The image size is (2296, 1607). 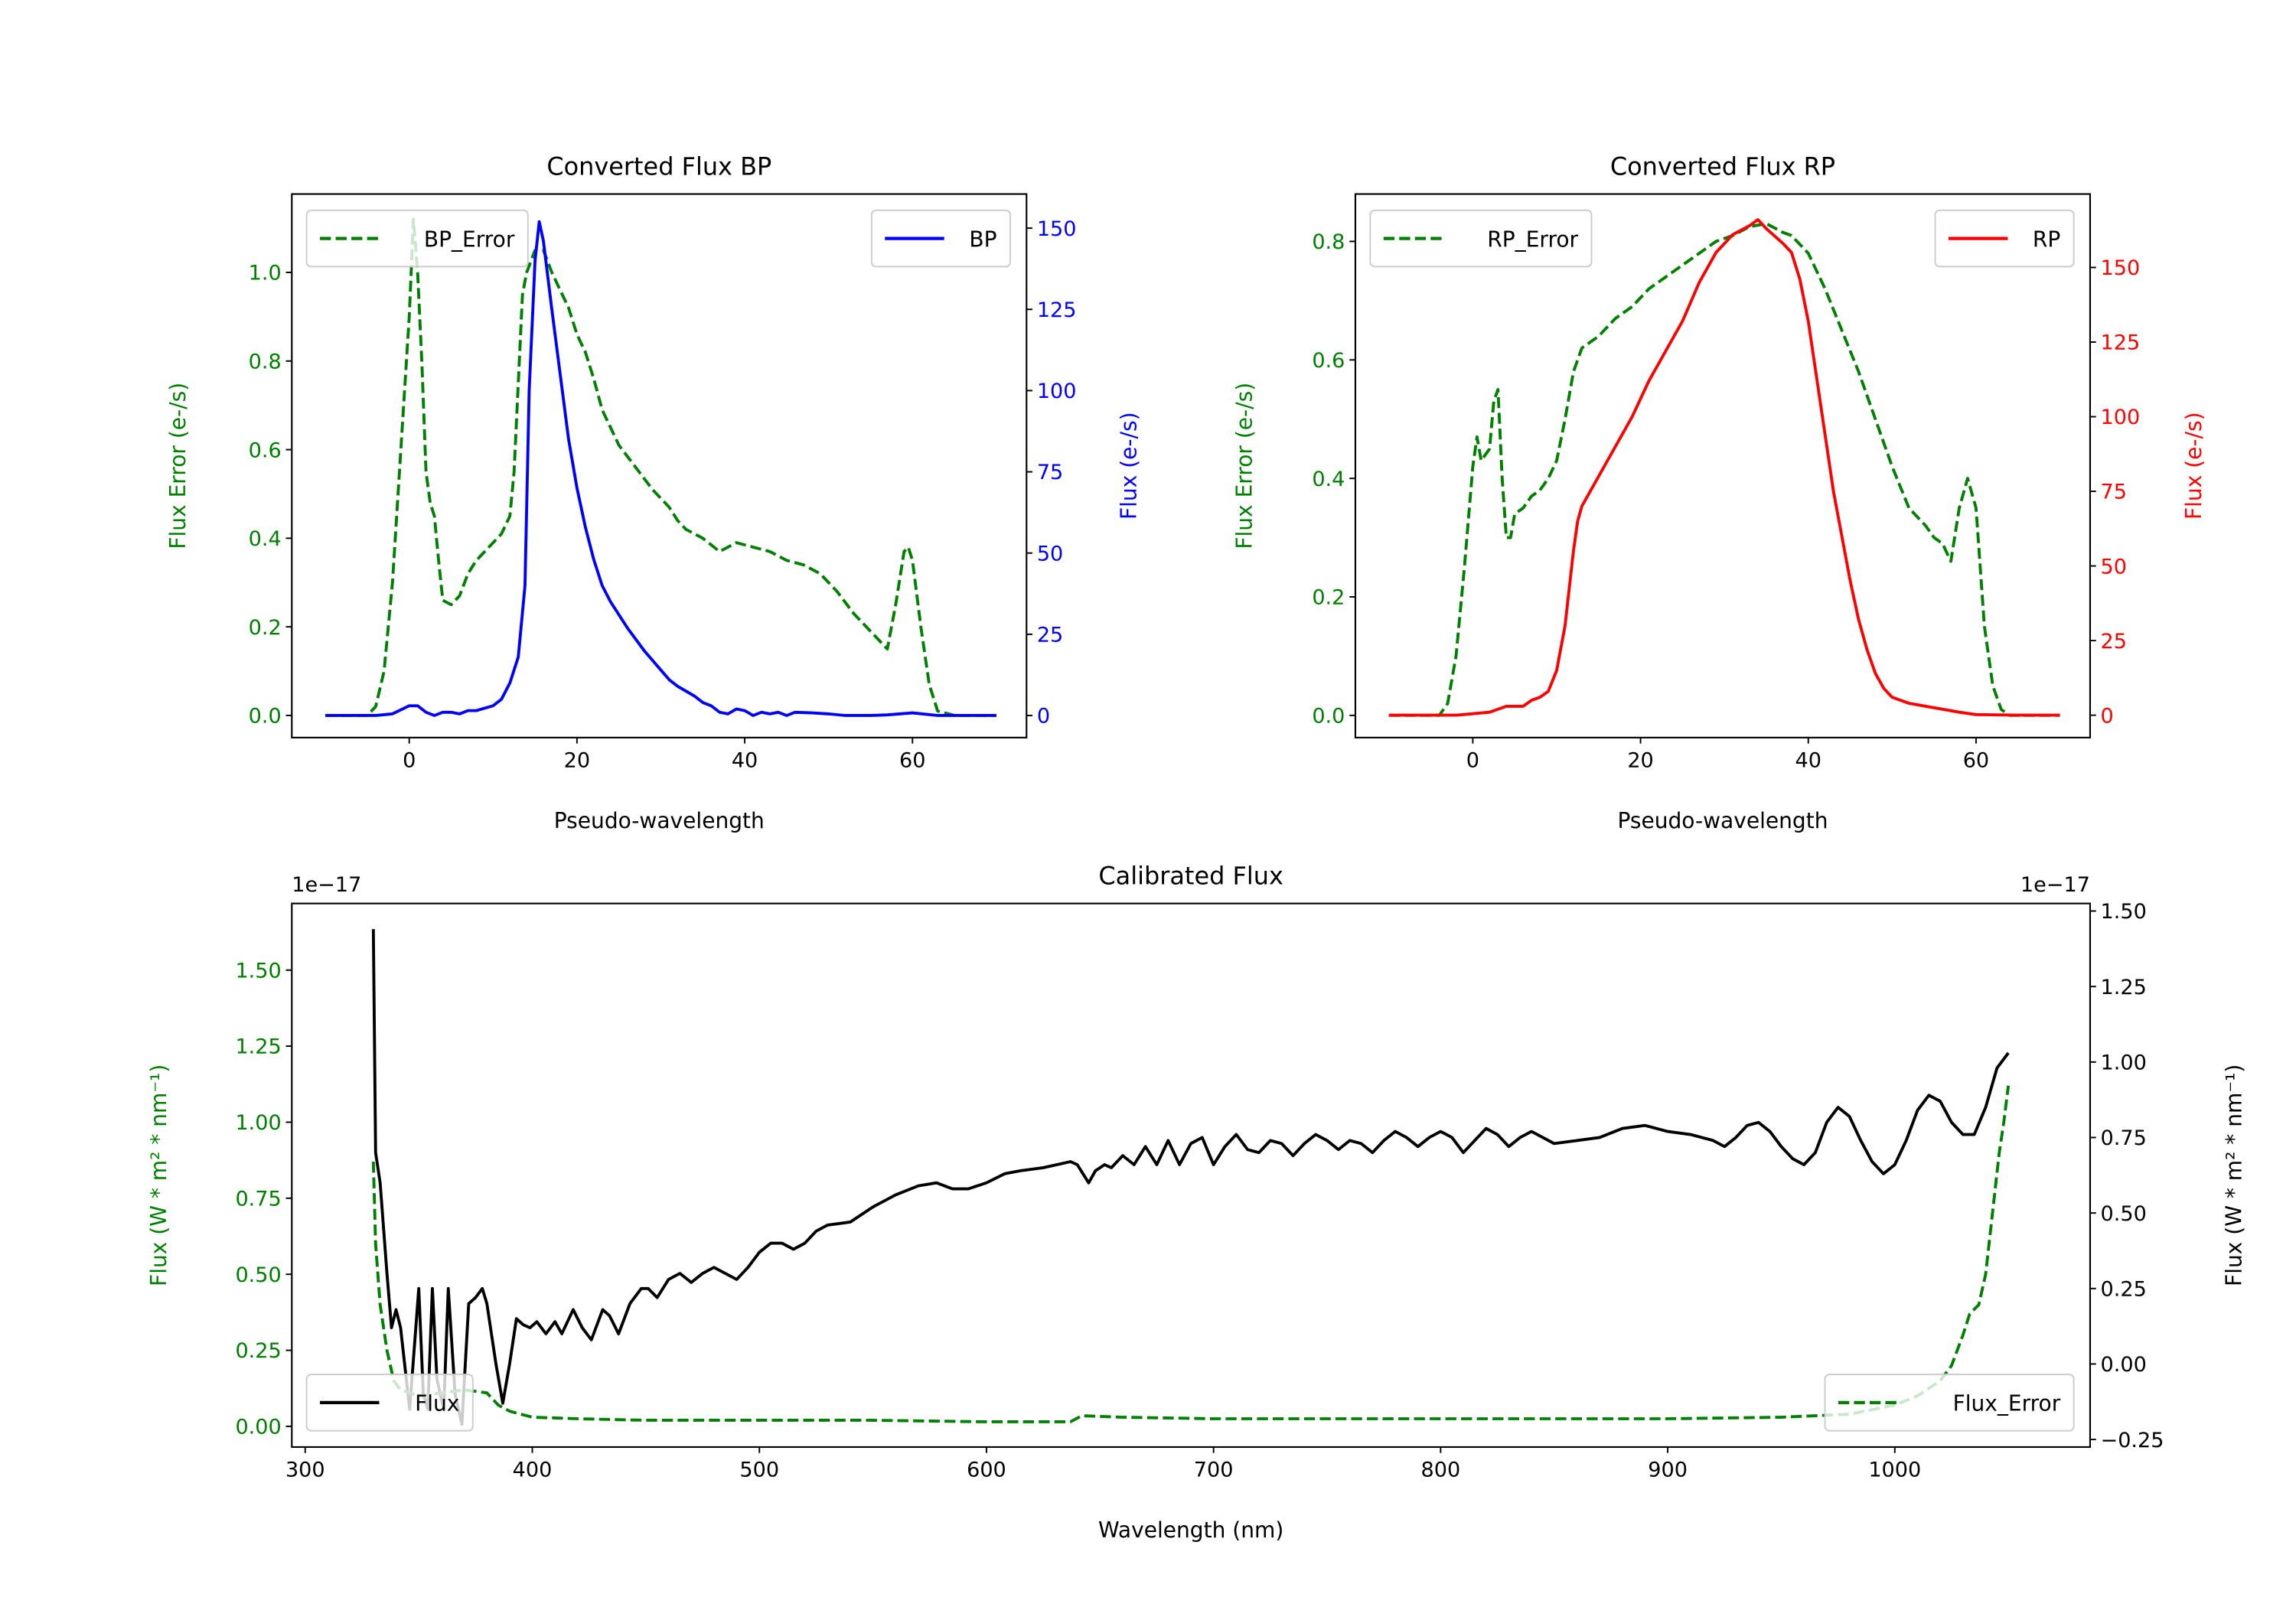 I want to click on right-y-tick-label: 0.50, so click(x=2124, y=1214).